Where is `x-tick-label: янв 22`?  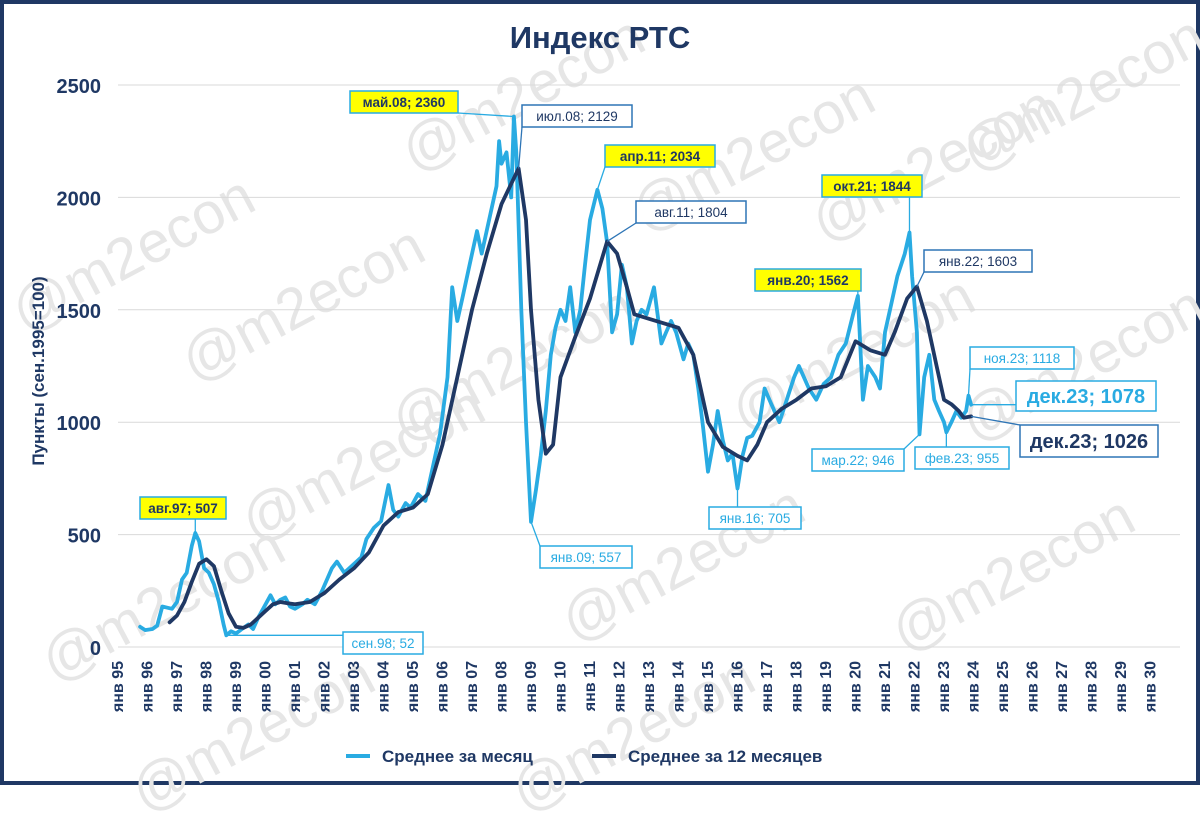
x-tick-label: янв 22 is located at coordinates (915, 687).